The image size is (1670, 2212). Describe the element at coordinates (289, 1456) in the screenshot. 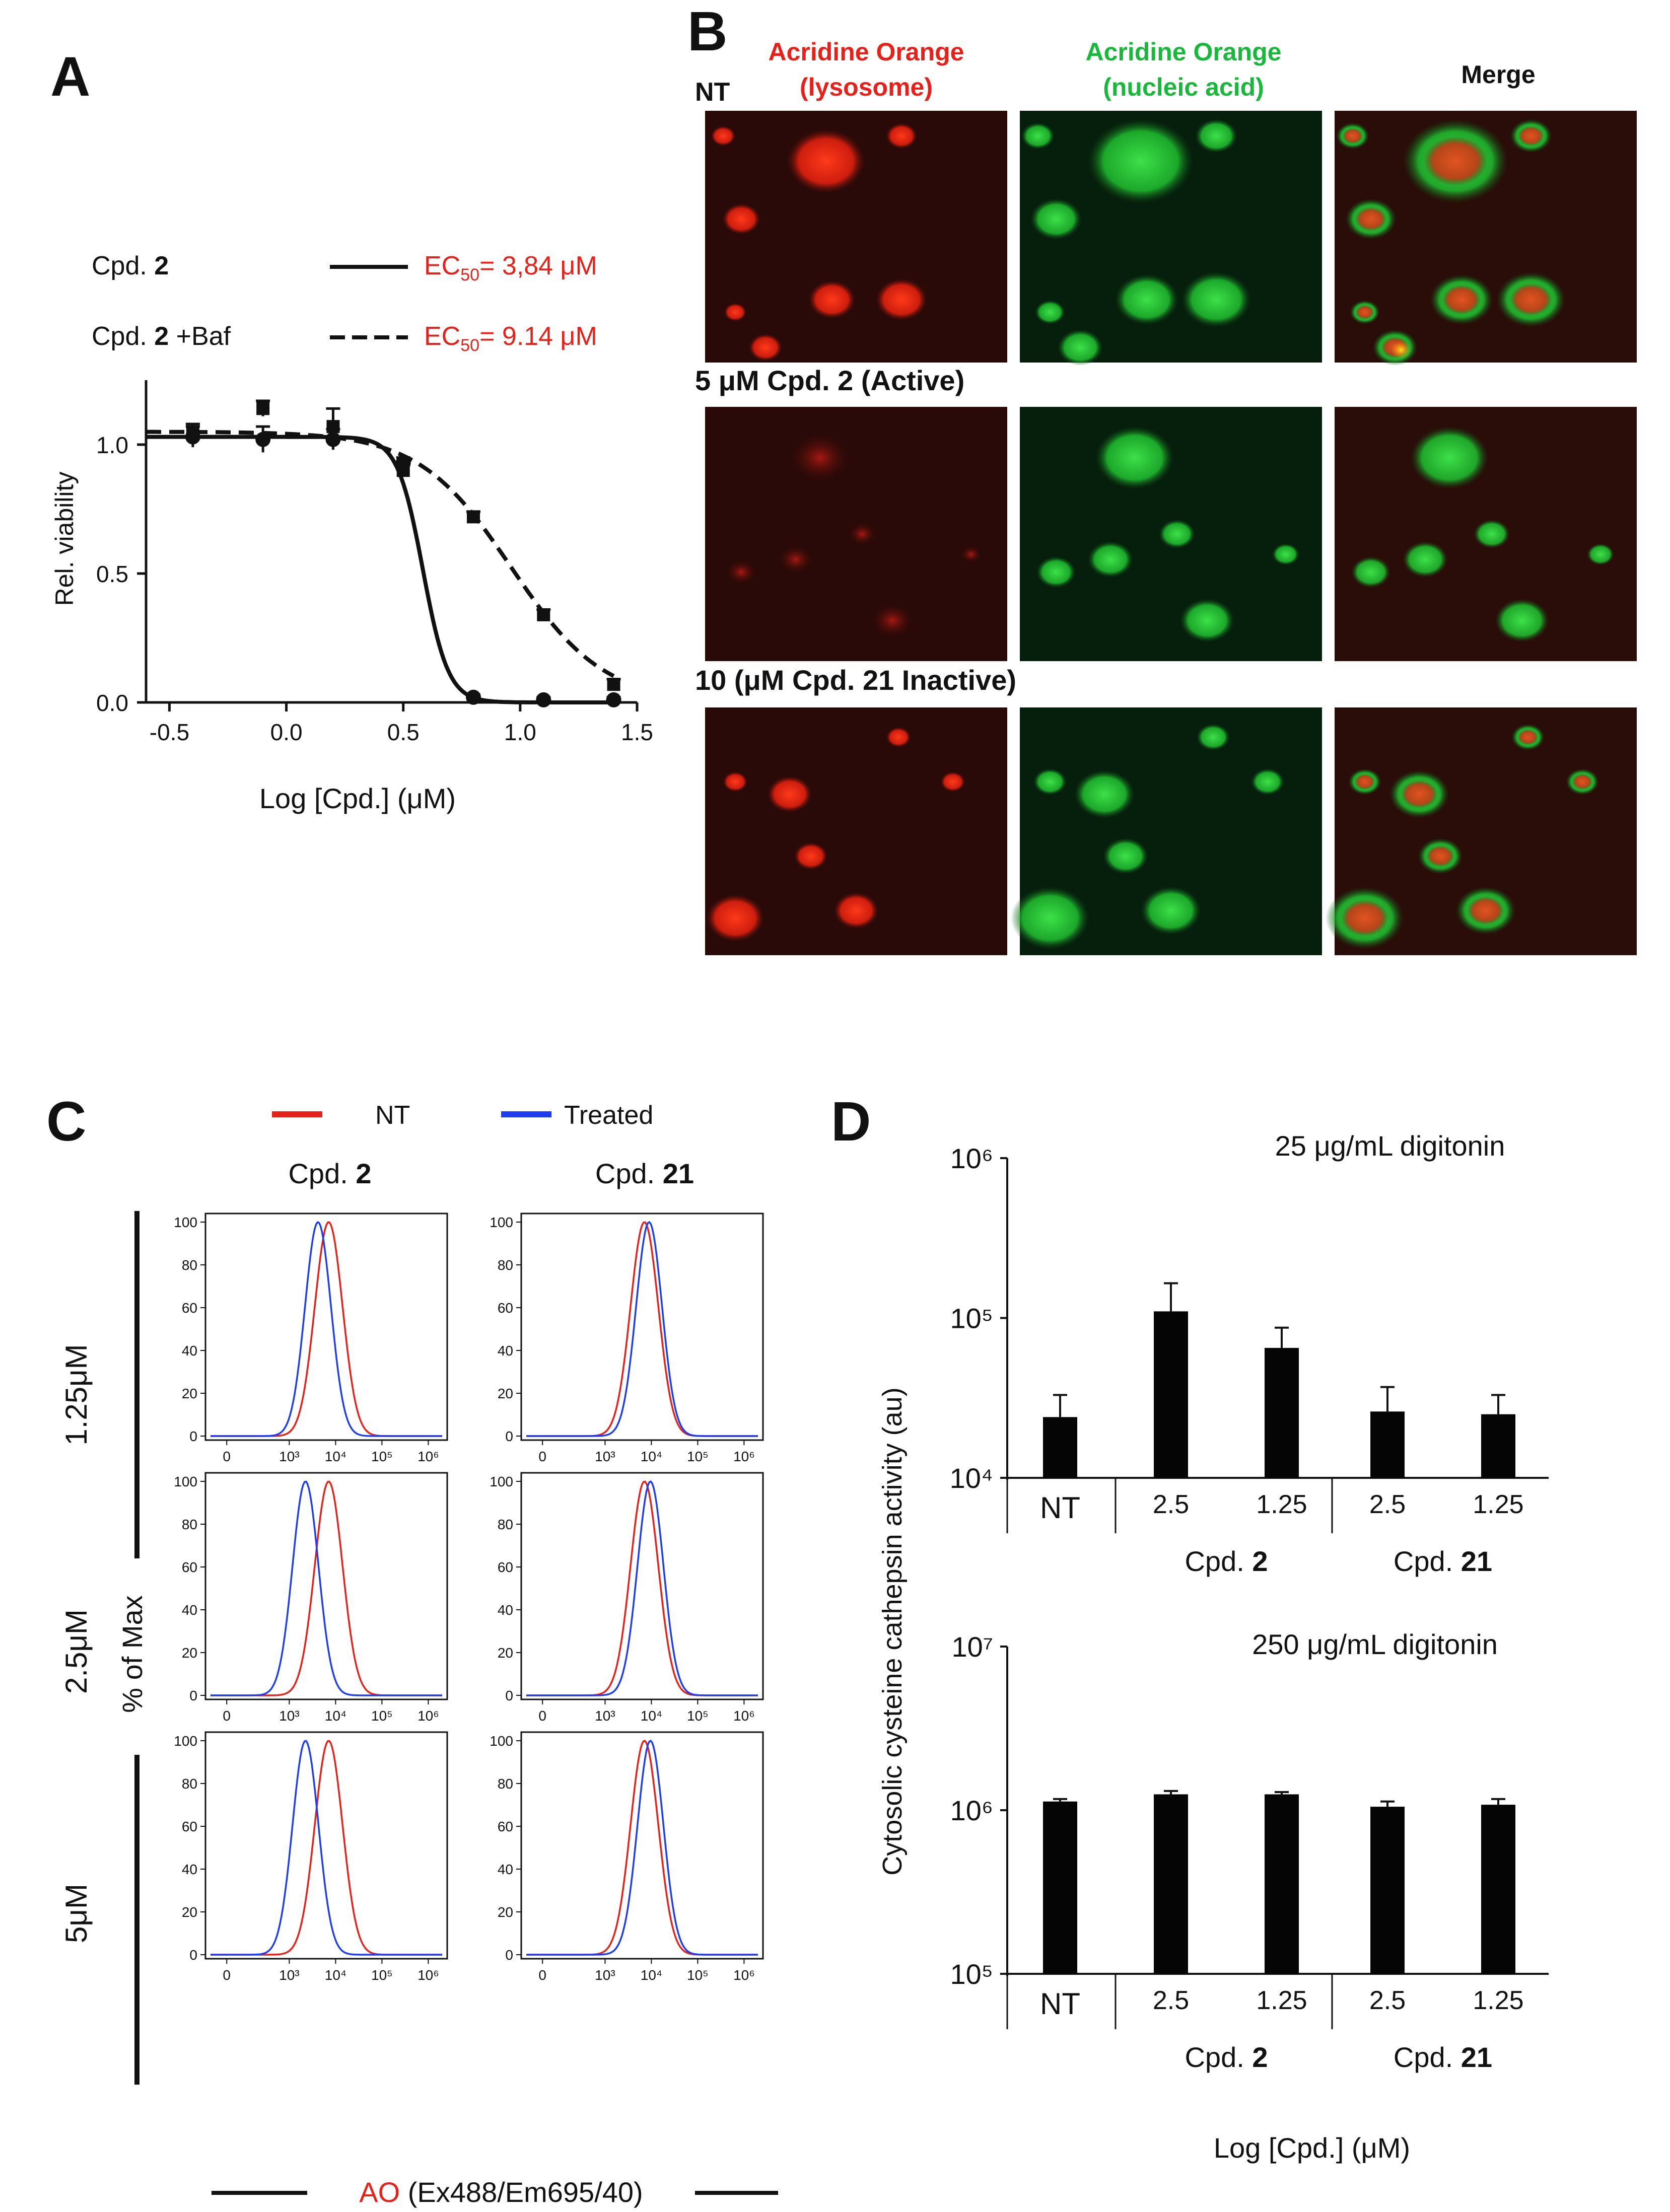

I see `x-tick-label: 10³` at that location.